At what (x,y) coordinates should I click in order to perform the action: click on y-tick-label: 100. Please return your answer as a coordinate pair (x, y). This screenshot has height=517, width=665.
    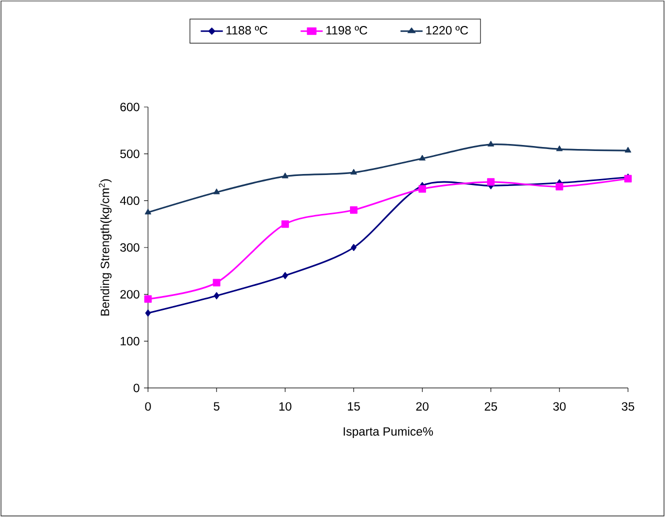
    Looking at the image, I should click on (130, 341).